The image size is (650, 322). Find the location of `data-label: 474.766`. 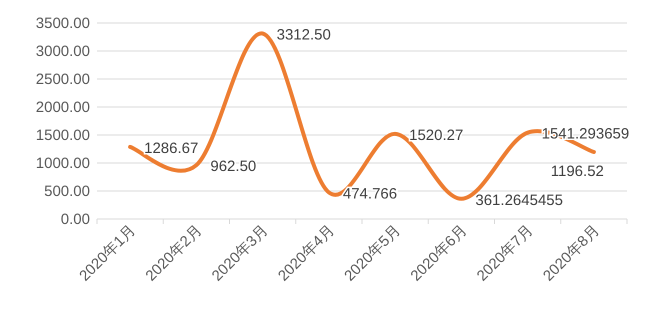

data-label: 474.766 is located at coordinates (370, 193).